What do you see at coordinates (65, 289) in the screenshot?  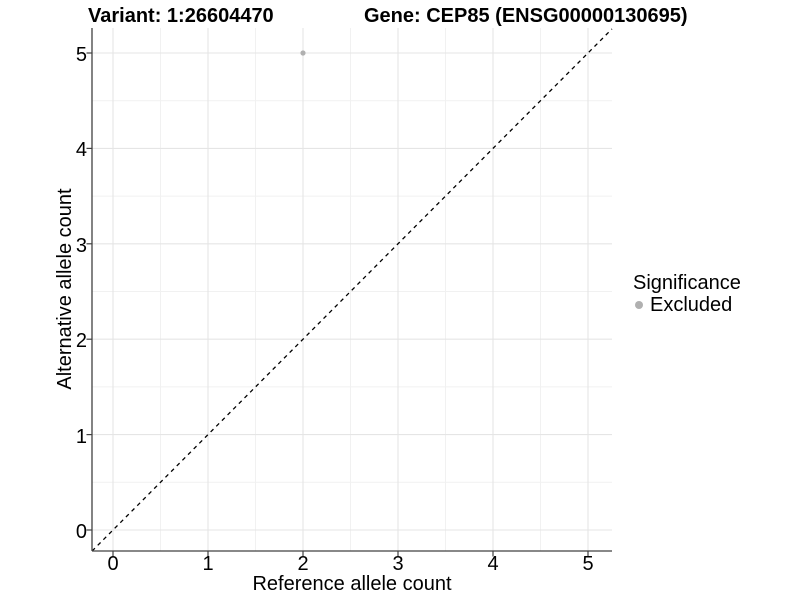 I see `y-axis-title: Alternative allele count` at bounding box center [65, 289].